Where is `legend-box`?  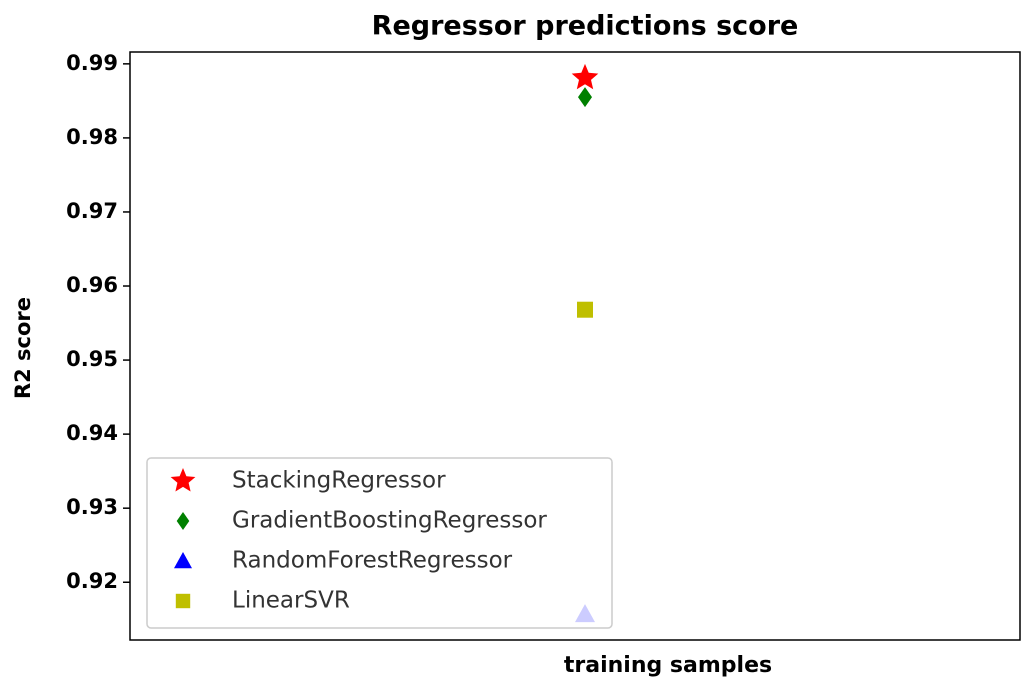 legend-box is located at coordinates (379, 543).